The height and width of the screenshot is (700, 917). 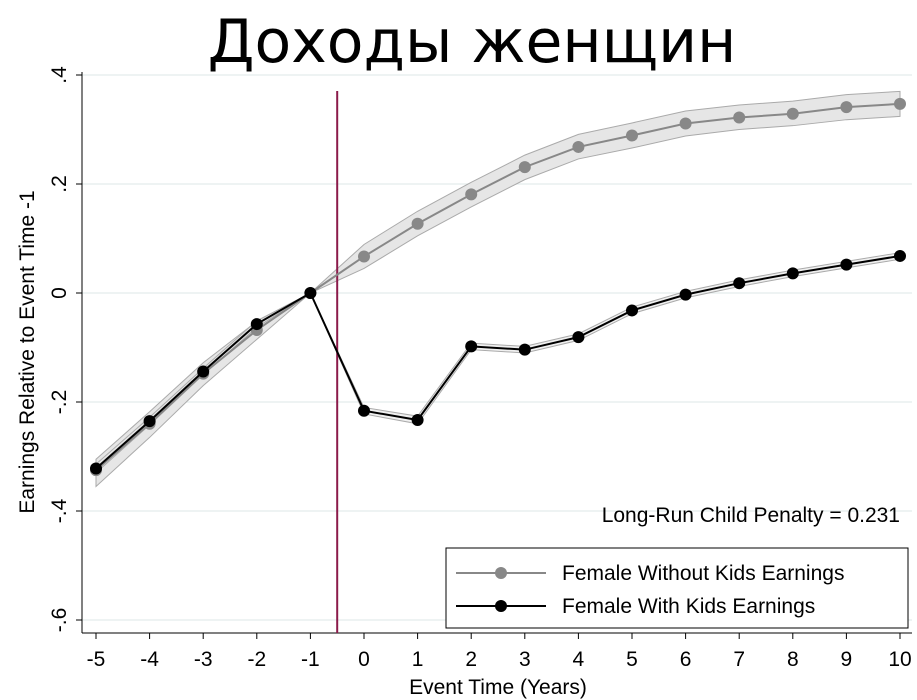 What do you see at coordinates (65, 349) in the screenshot?
I see `y-ticks: .4 .2 0 -.2 -.4 -.6` at bounding box center [65, 349].